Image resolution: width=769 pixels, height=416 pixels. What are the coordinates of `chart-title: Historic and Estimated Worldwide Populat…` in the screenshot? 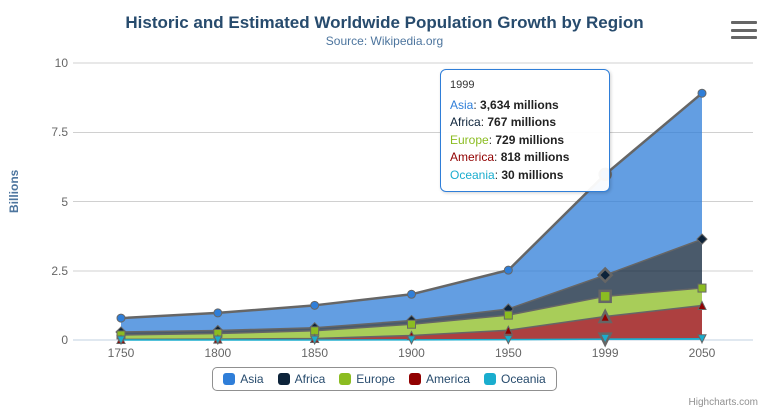 It's located at (384, 22).